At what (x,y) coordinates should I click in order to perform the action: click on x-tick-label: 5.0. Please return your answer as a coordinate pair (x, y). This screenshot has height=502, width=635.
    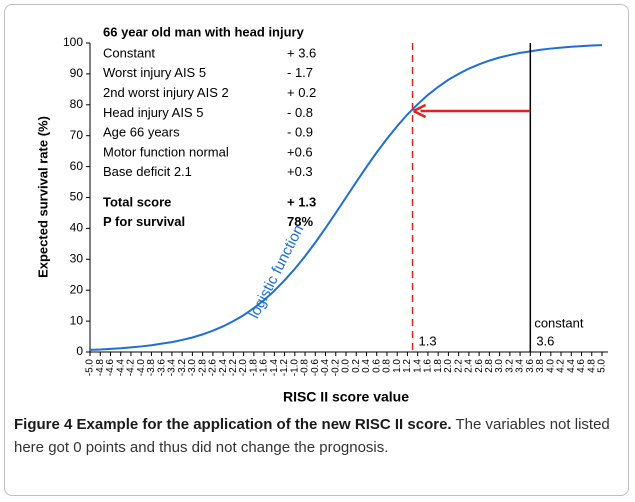
    Looking at the image, I should click on (602, 366).